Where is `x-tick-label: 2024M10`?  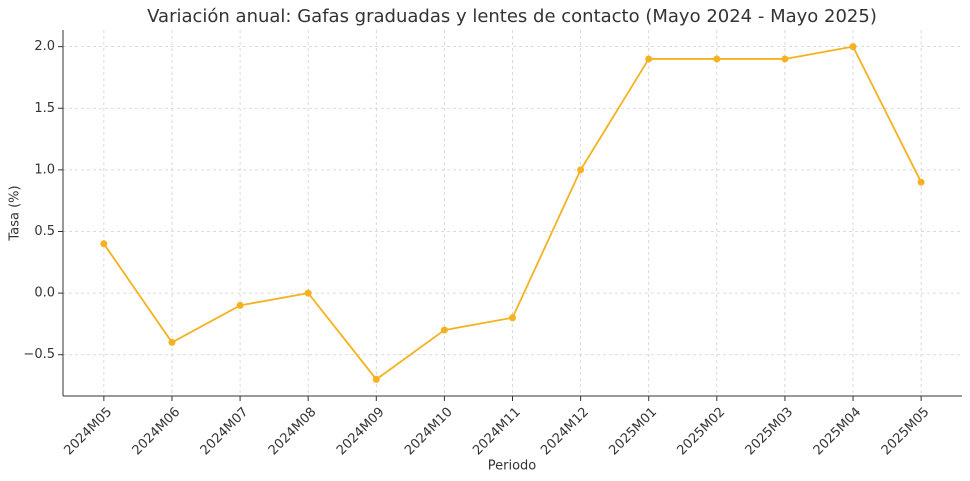
x-tick-label: 2024M10 is located at coordinates (429, 432).